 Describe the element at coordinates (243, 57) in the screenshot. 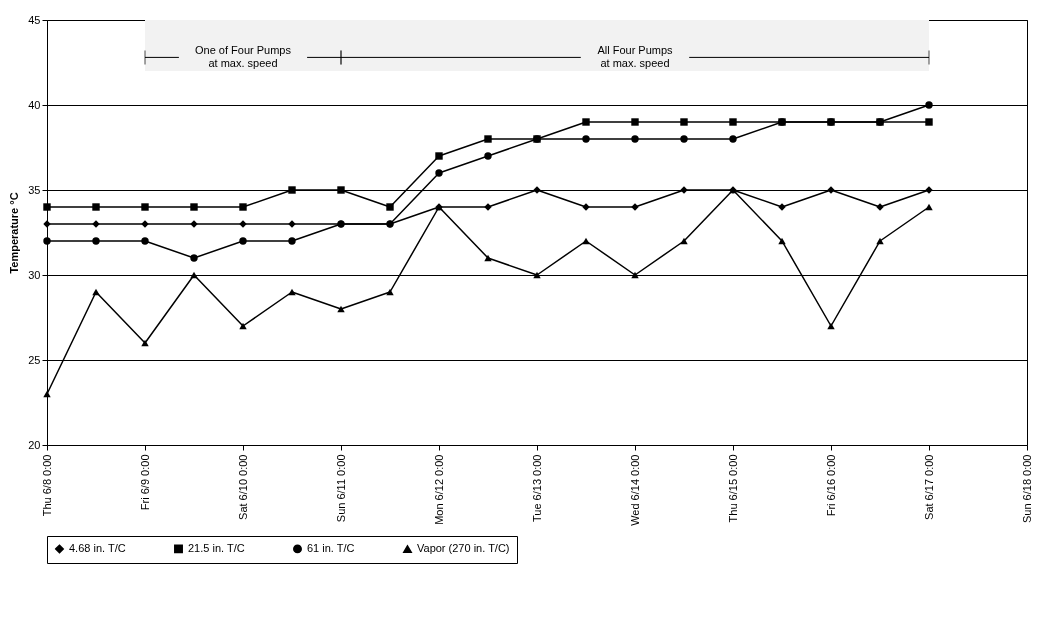

I see `band-label: One of Four Pumps at max. speed` at that location.